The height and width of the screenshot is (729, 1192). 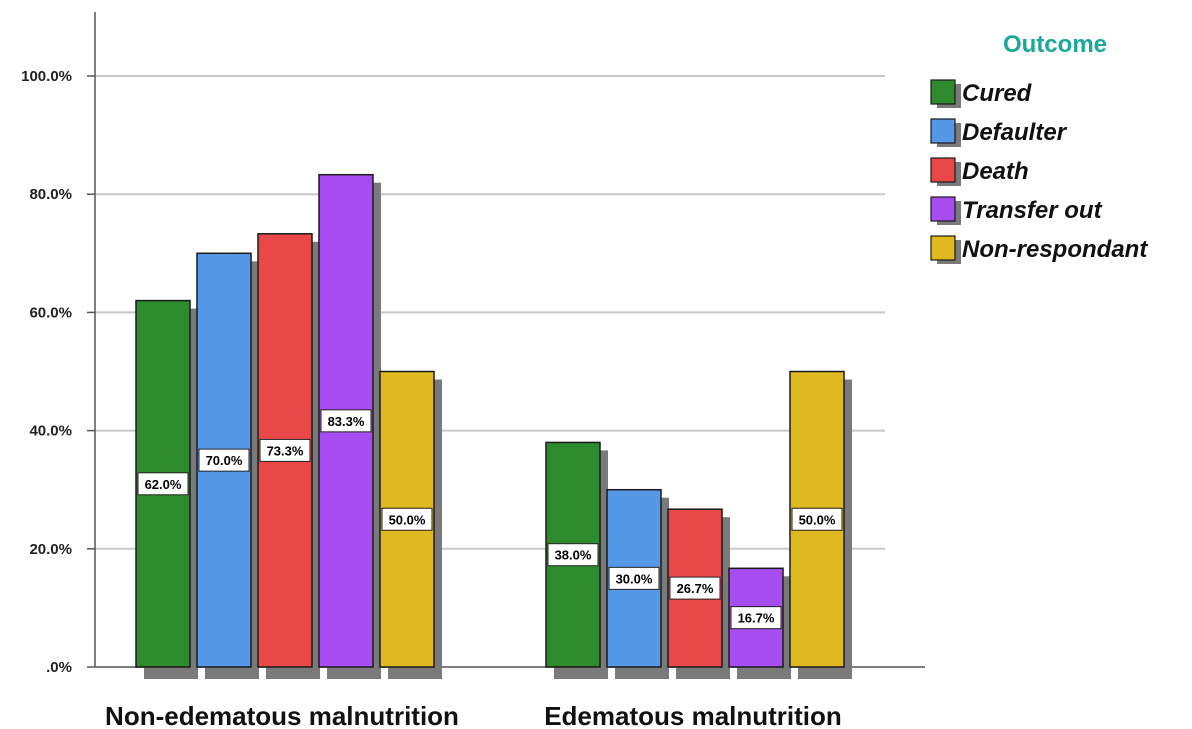 I want to click on legend-label: Non-respondant, so click(x=1055, y=249).